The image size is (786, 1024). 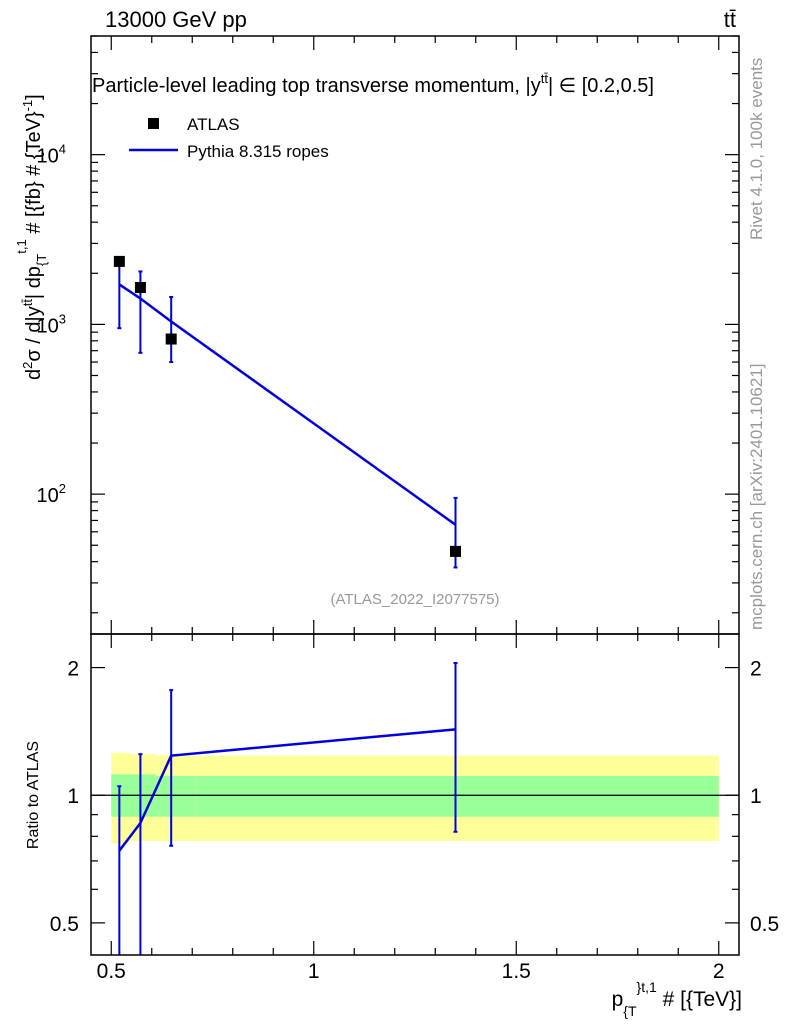 What do you see at coordinates (62, 318) in the screenshot?
I see `main-y-tick-exponent: 3` at bounding box center [62, 318].